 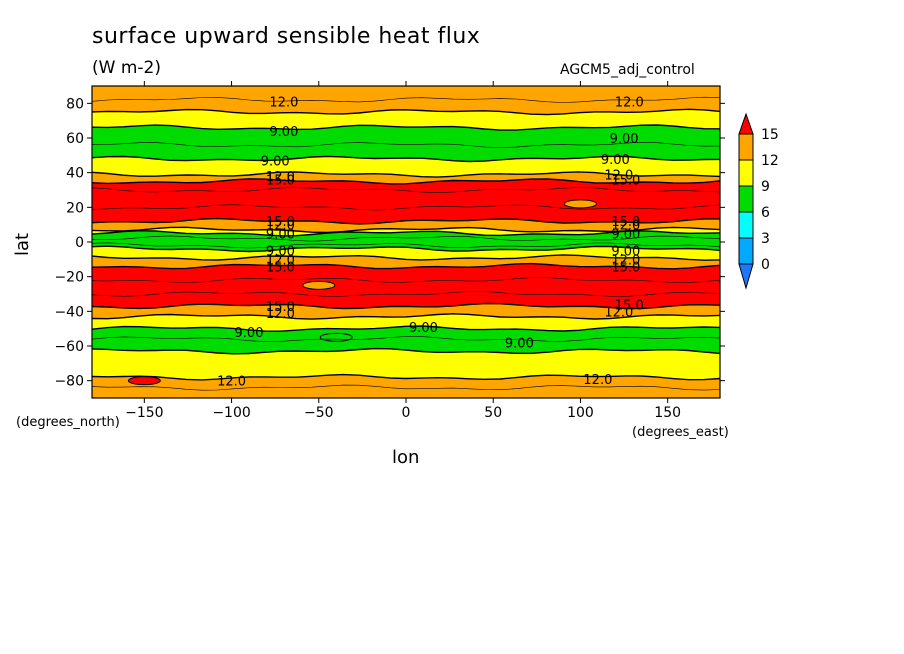 I want to click on contour-label-1: 12.0, so click(x=629, y=103).